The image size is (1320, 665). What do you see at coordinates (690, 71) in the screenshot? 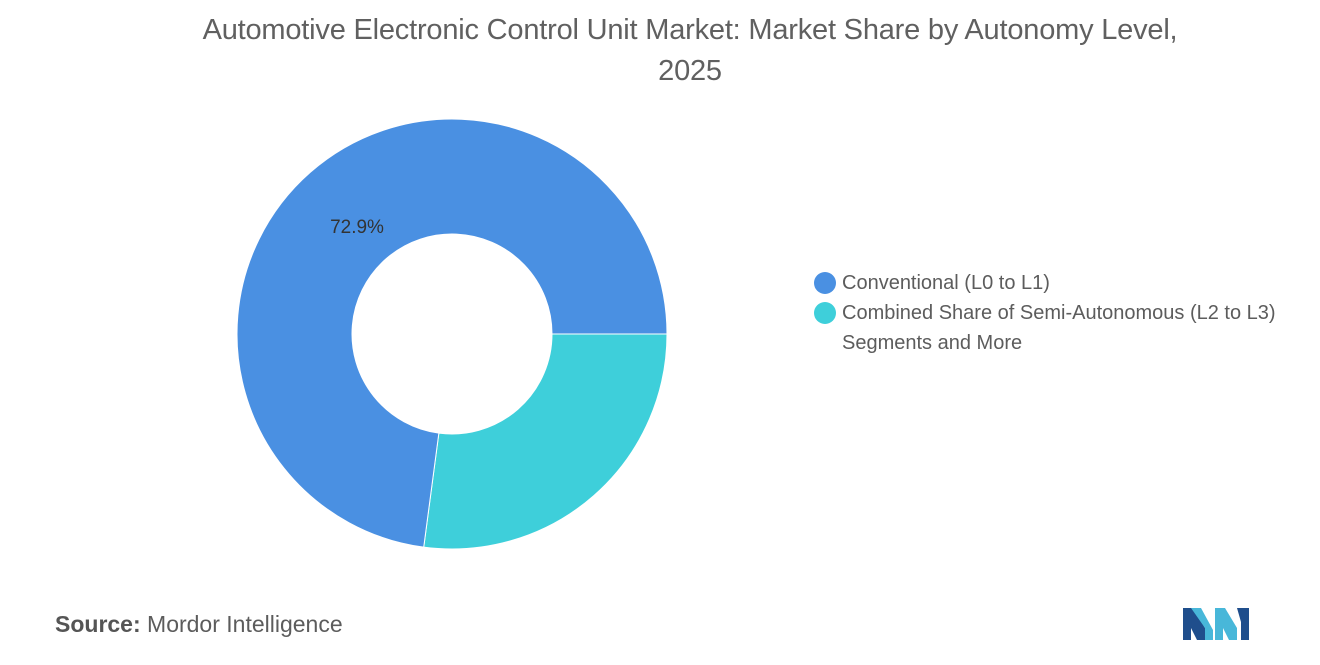
I see `chart-title-line-2: 2025` at bounding box center [690, 71].